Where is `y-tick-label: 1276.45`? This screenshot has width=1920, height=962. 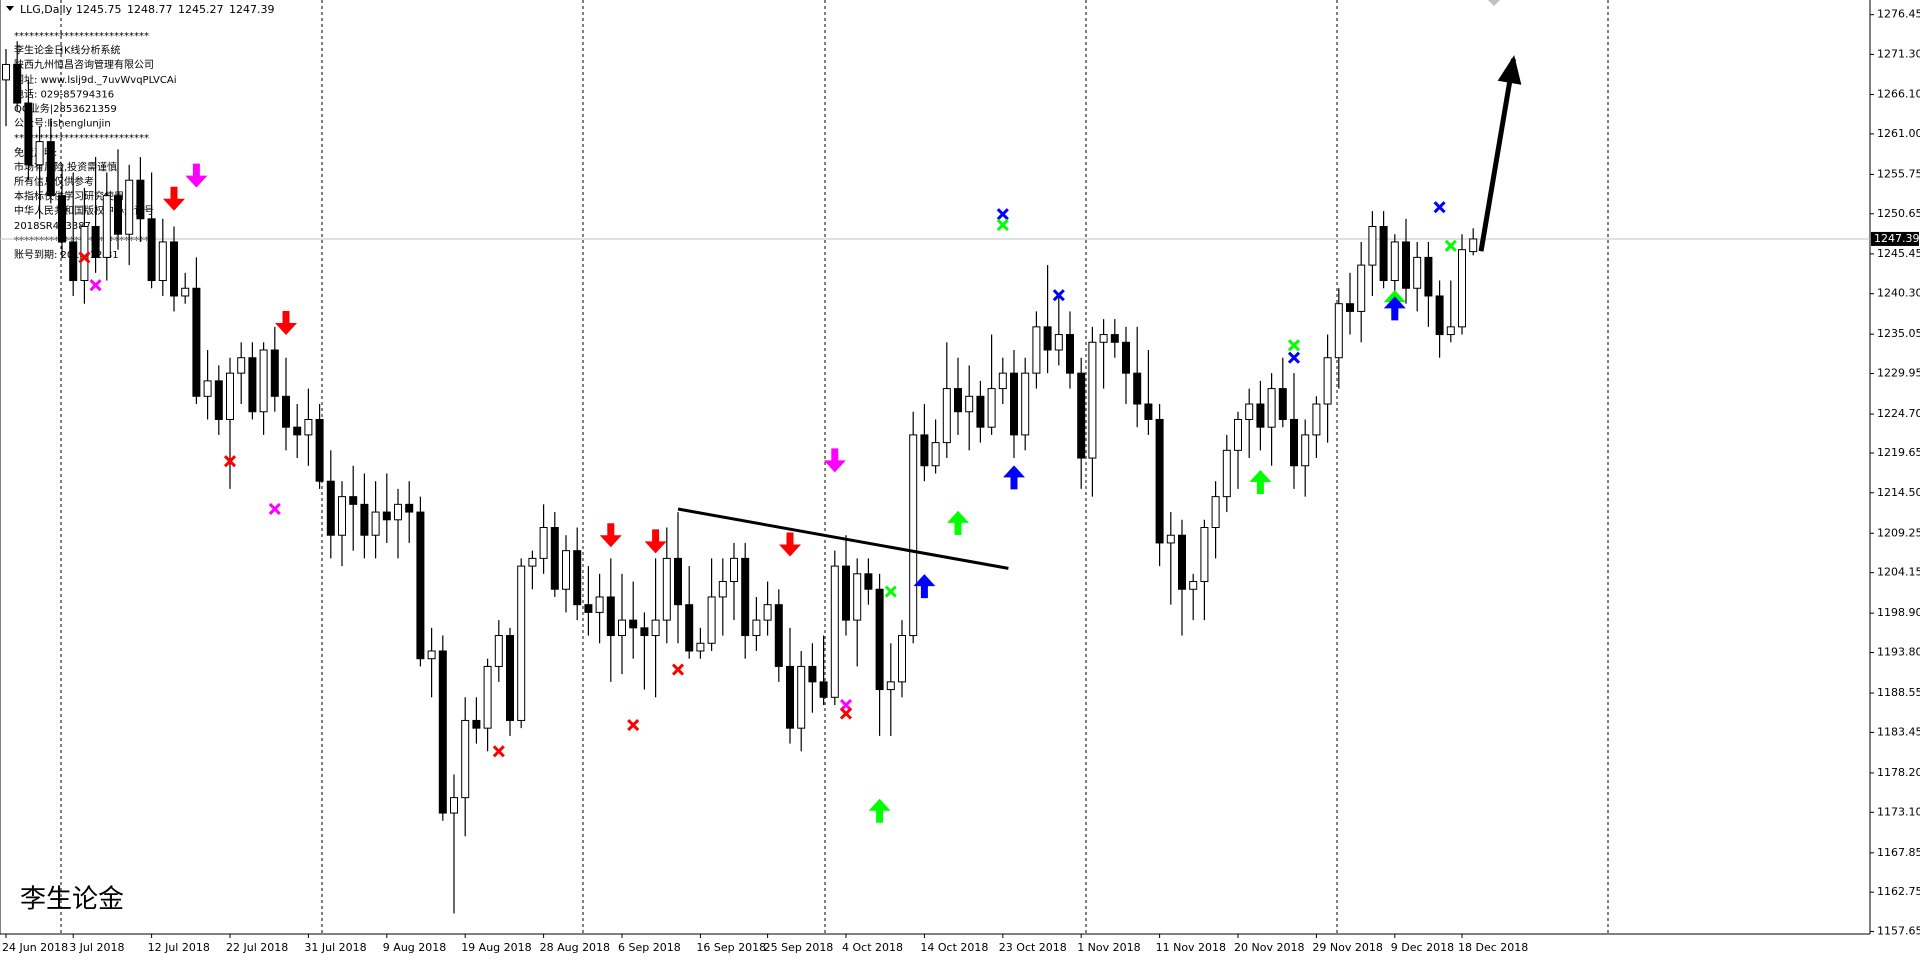
y-tick-label: 1276.45 is located at coordinates (1898, 14).